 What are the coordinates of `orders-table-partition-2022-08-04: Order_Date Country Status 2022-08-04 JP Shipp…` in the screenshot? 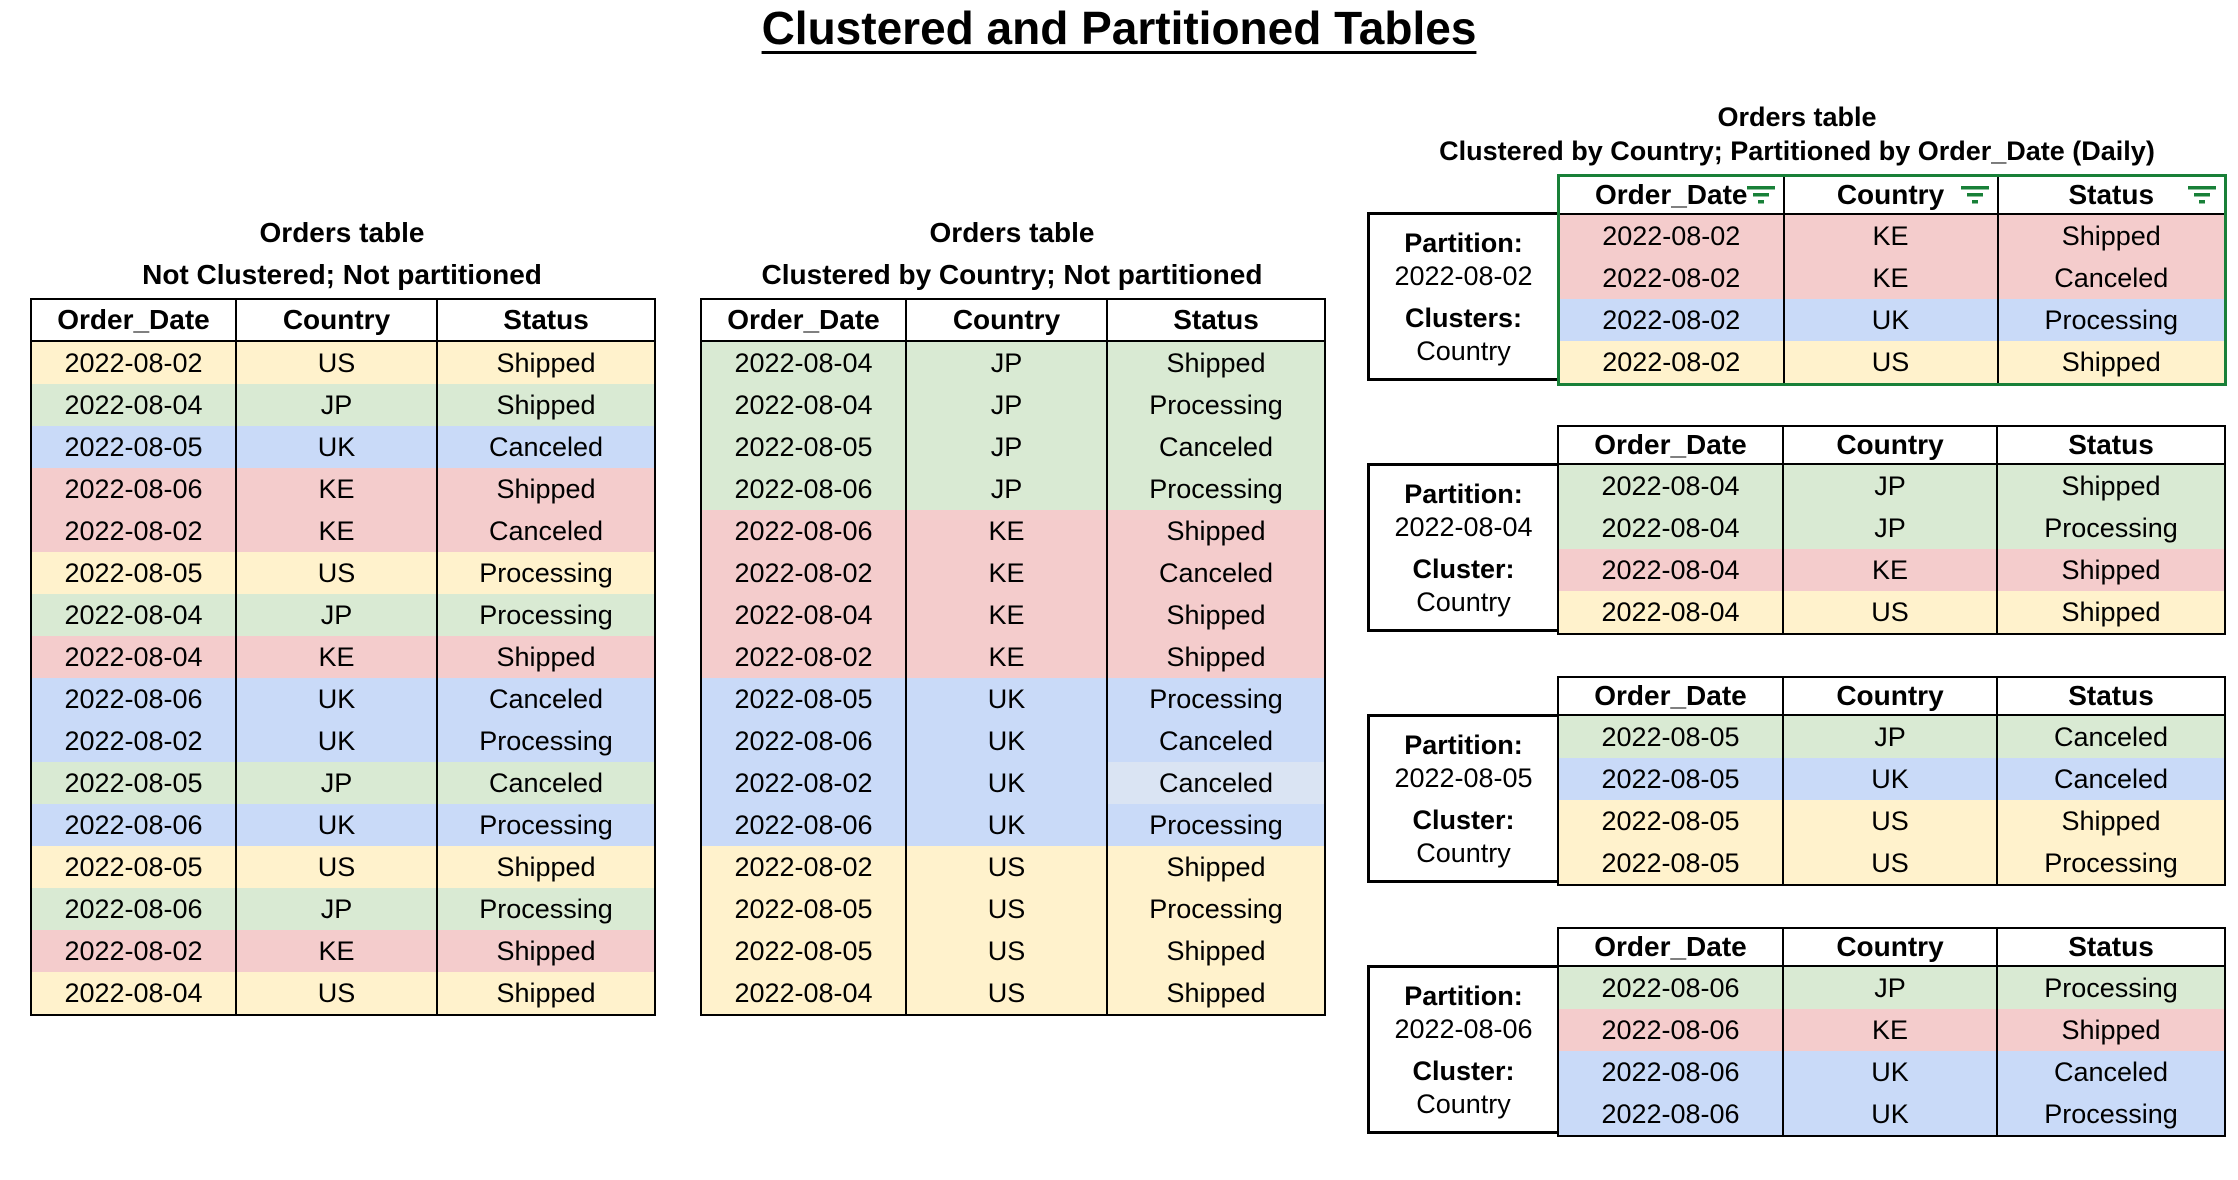 It's located at (1891, 530).